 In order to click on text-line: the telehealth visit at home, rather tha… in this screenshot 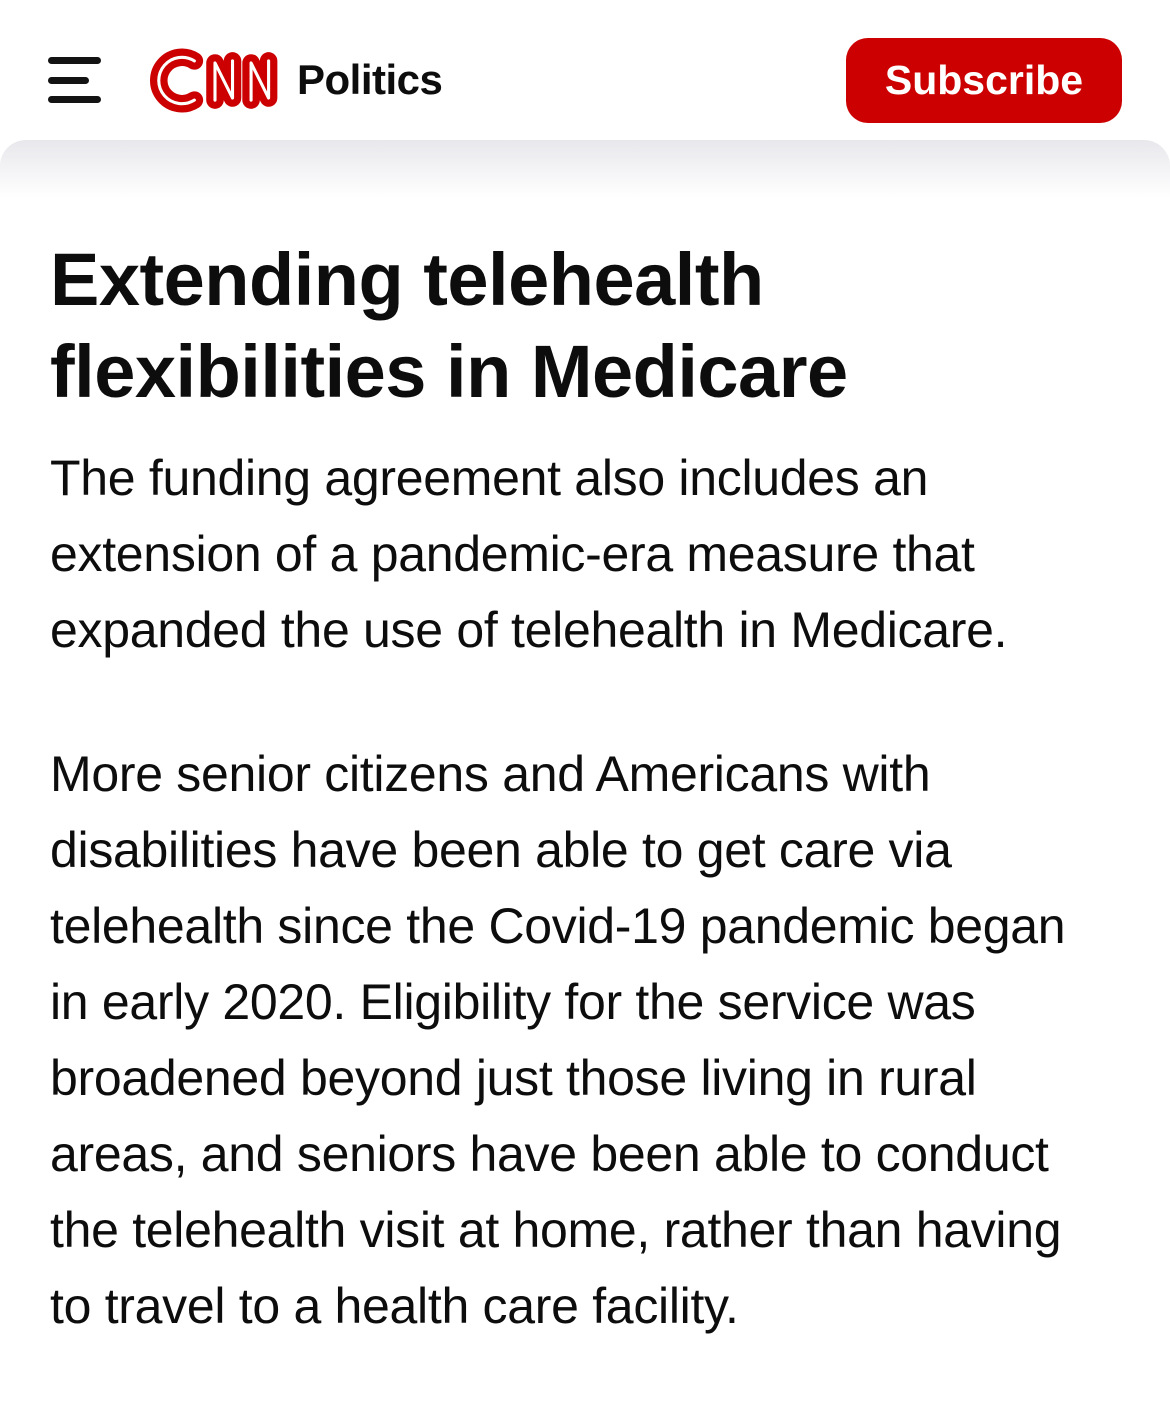, I will do `click(556, 1230)`.